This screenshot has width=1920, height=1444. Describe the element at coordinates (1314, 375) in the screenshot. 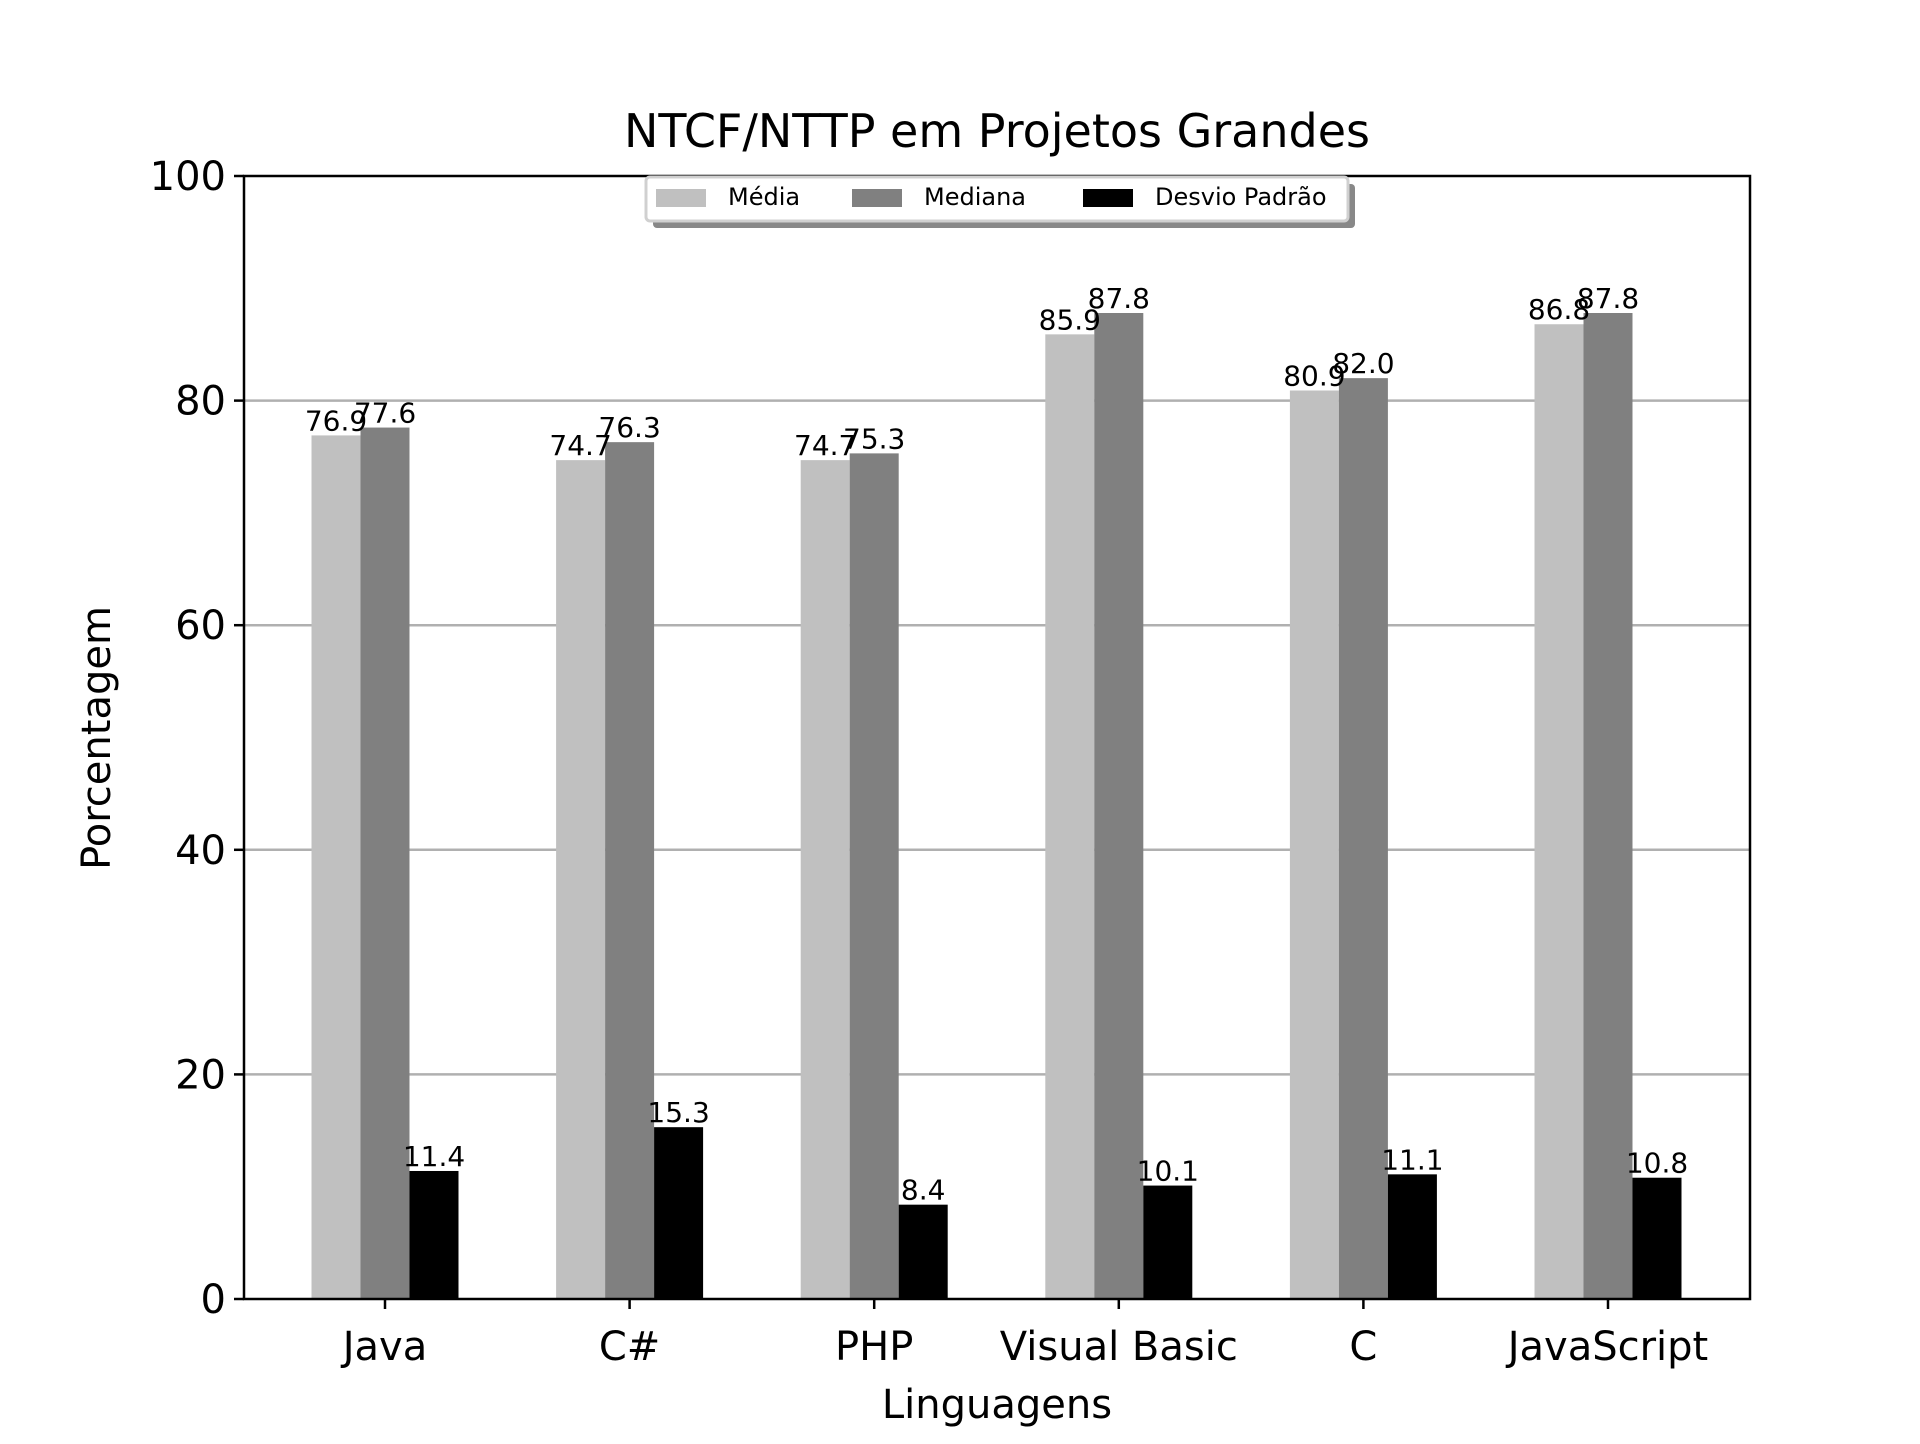

I see `data-label: 80.9` at that location.